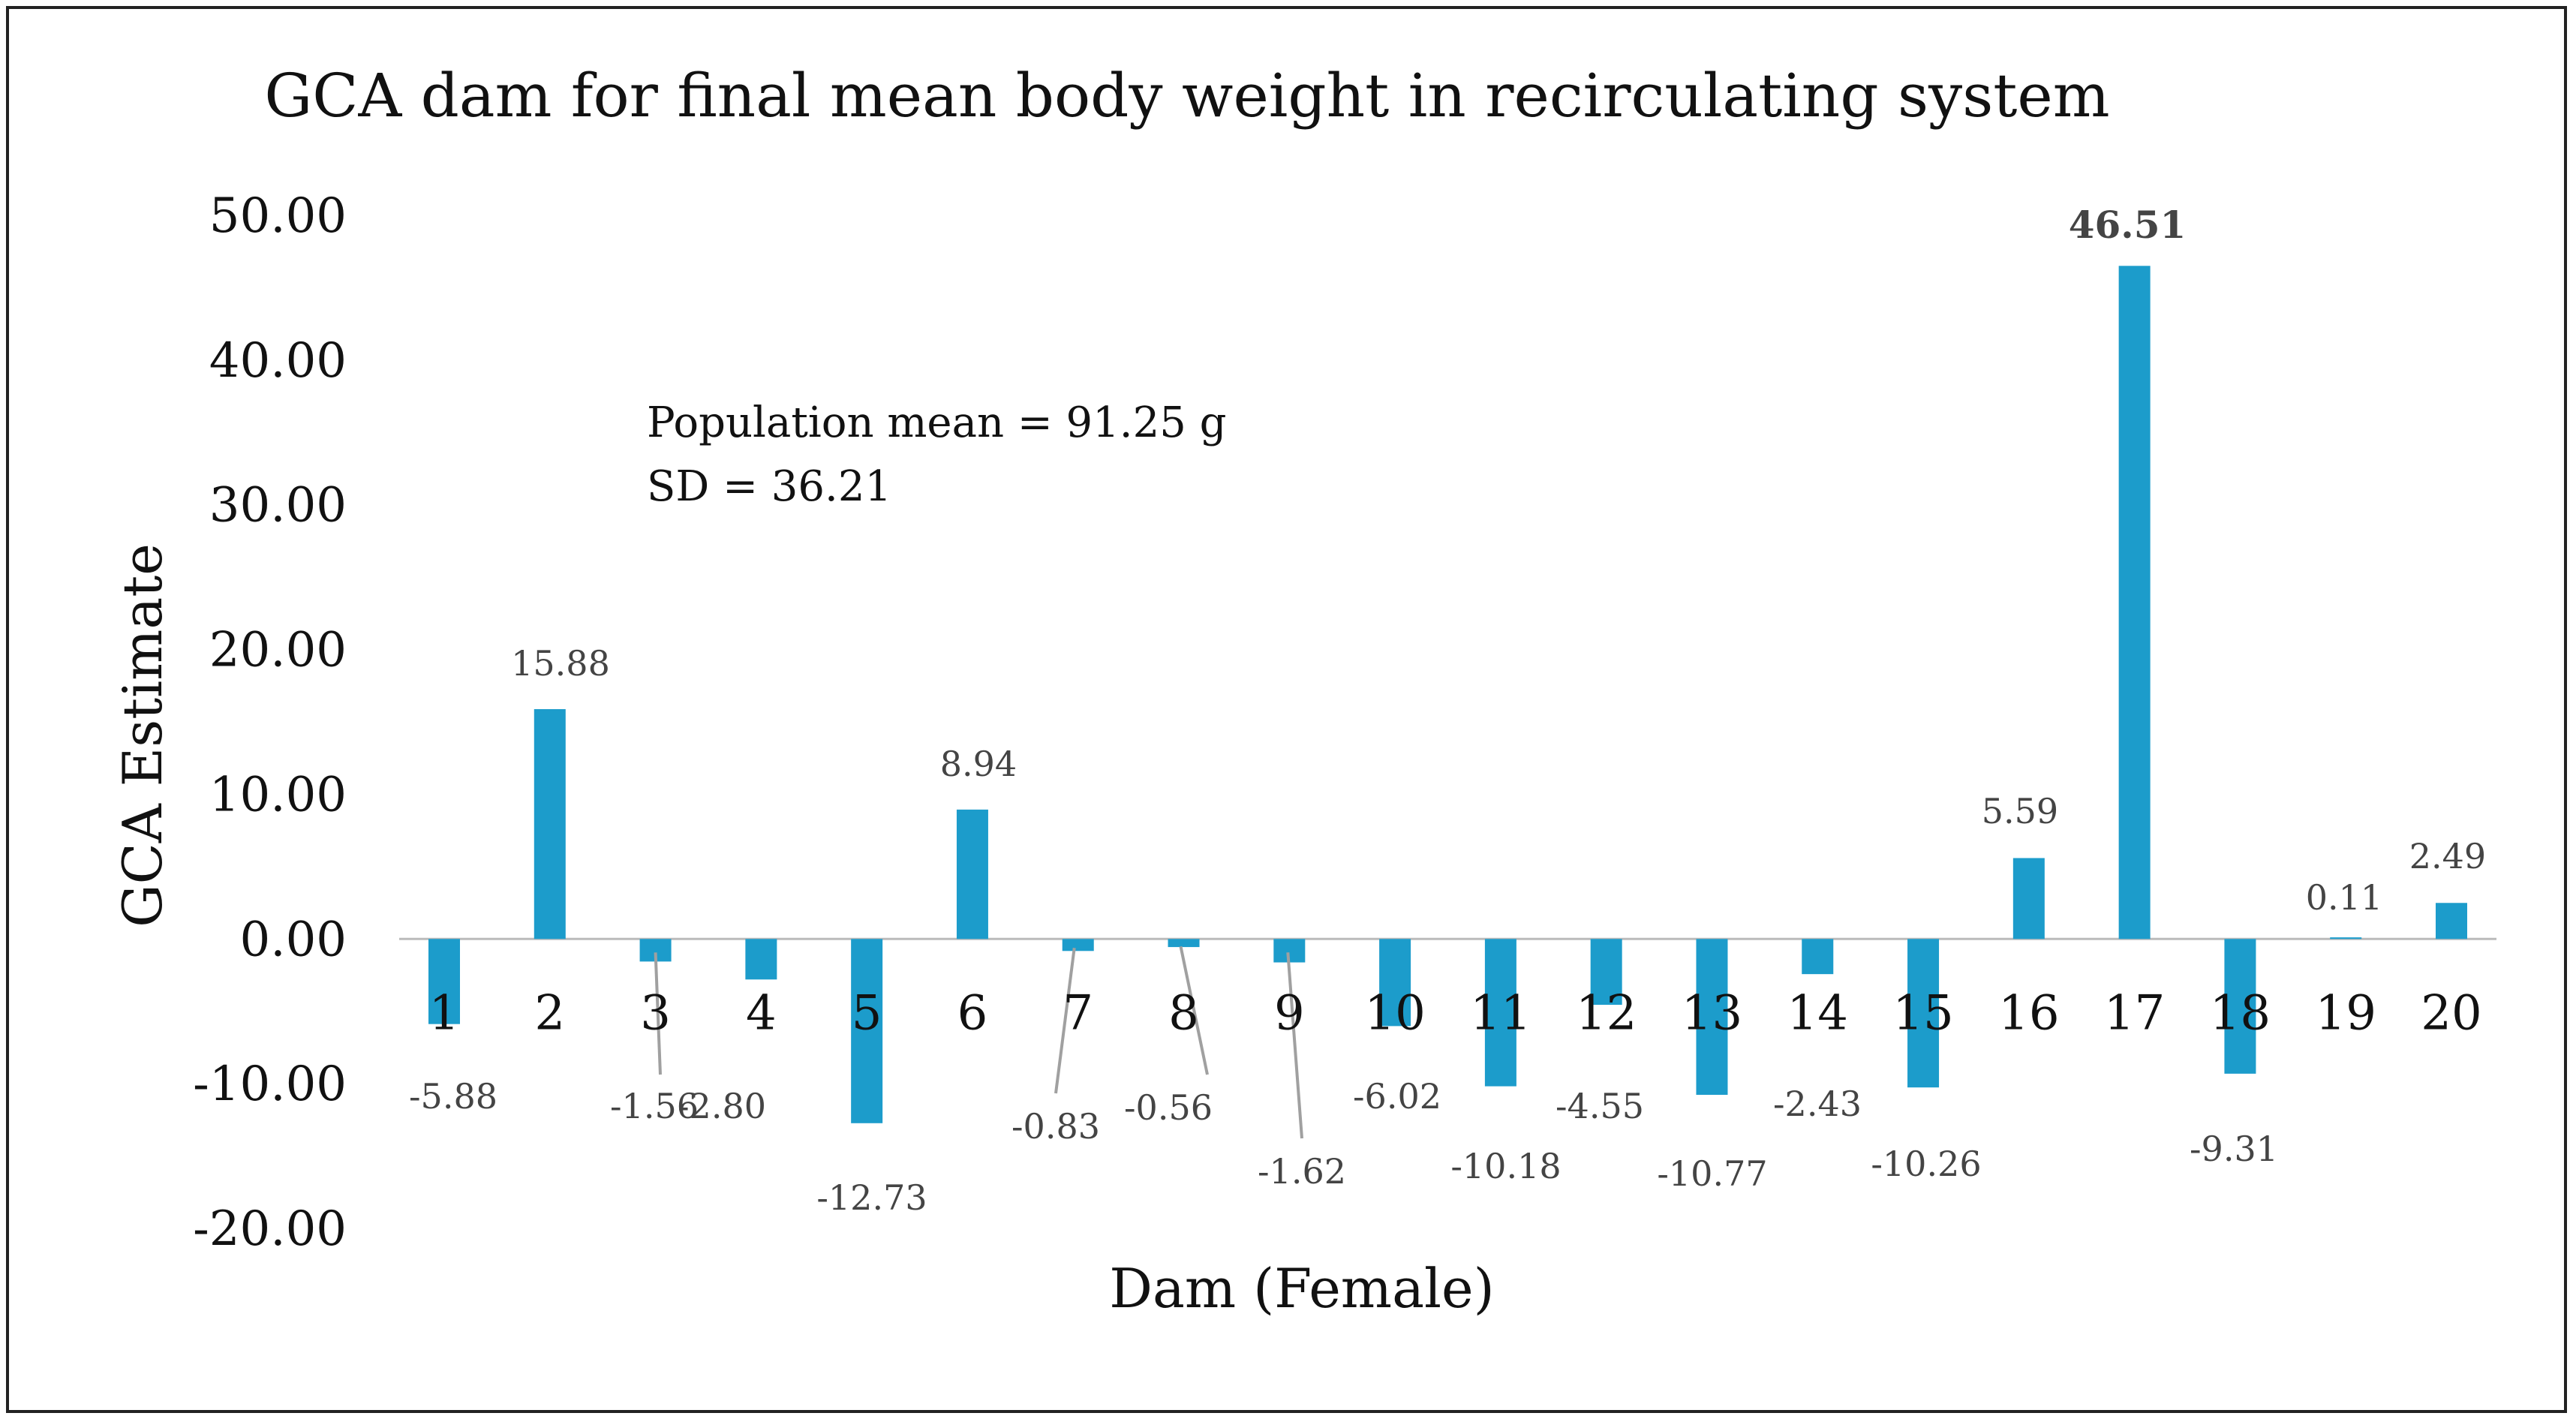 The image size is (2576, 1422). What do you see at coordinates (270, 1084) in the screenshot?
I see `y-tick-label: -10.00` at bounding box center [270, 1084].